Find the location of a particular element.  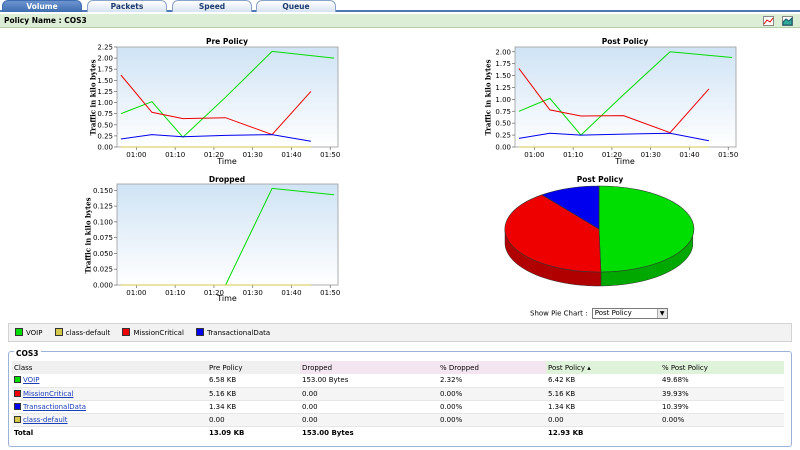

pct-post-policy-cell: 39.93% is located at coordinates (722, 394).